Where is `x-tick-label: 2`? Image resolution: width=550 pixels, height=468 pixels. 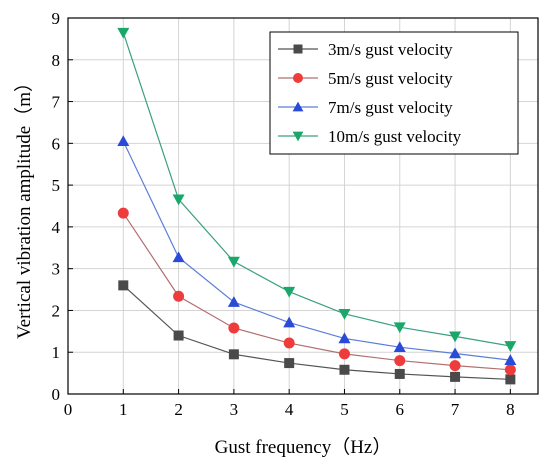 x-tick-label: 2 is located at coordinates (178, 409).